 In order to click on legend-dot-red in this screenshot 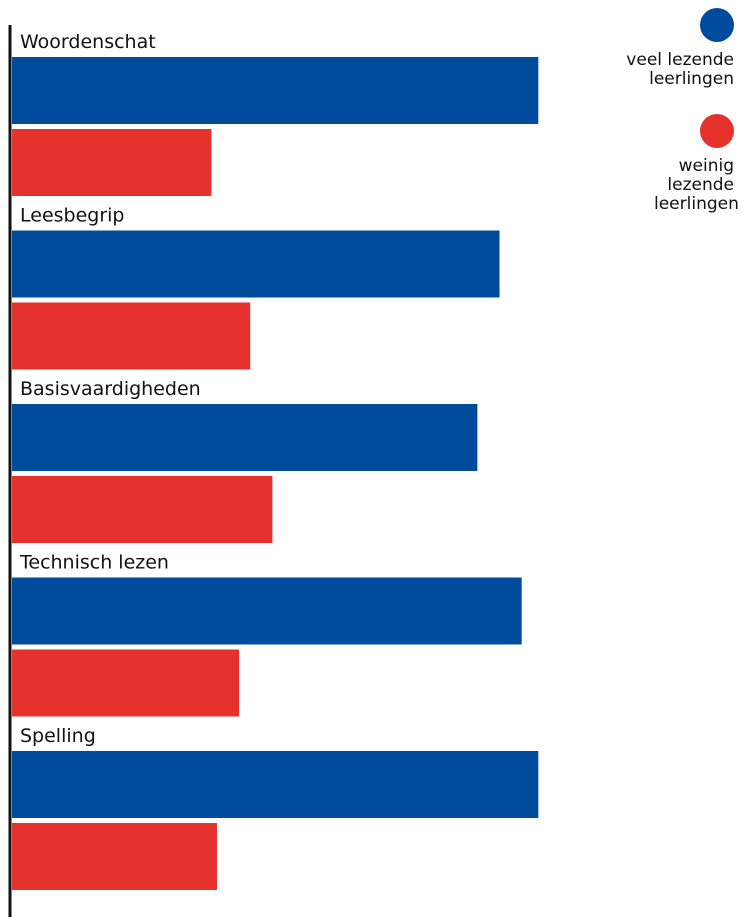, I will do `click(717, 131)`.